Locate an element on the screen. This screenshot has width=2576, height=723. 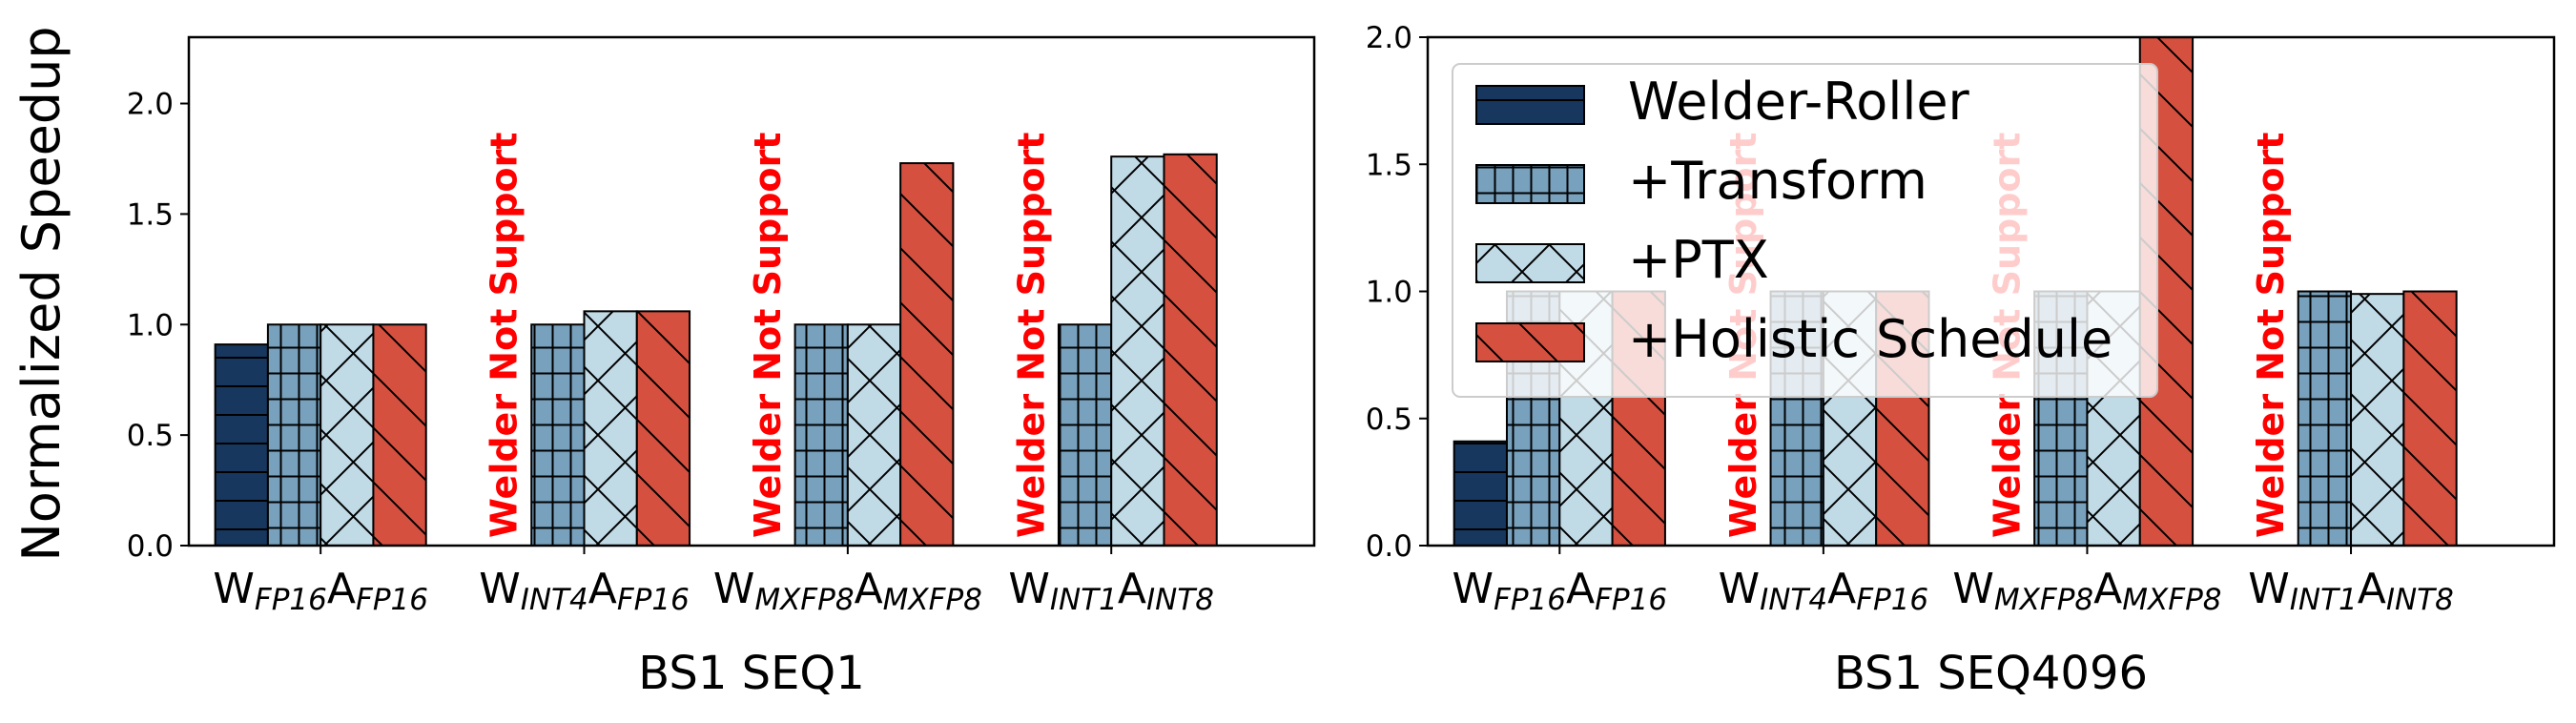
legend-label: +PTX is located at coordinates (1698, 260).